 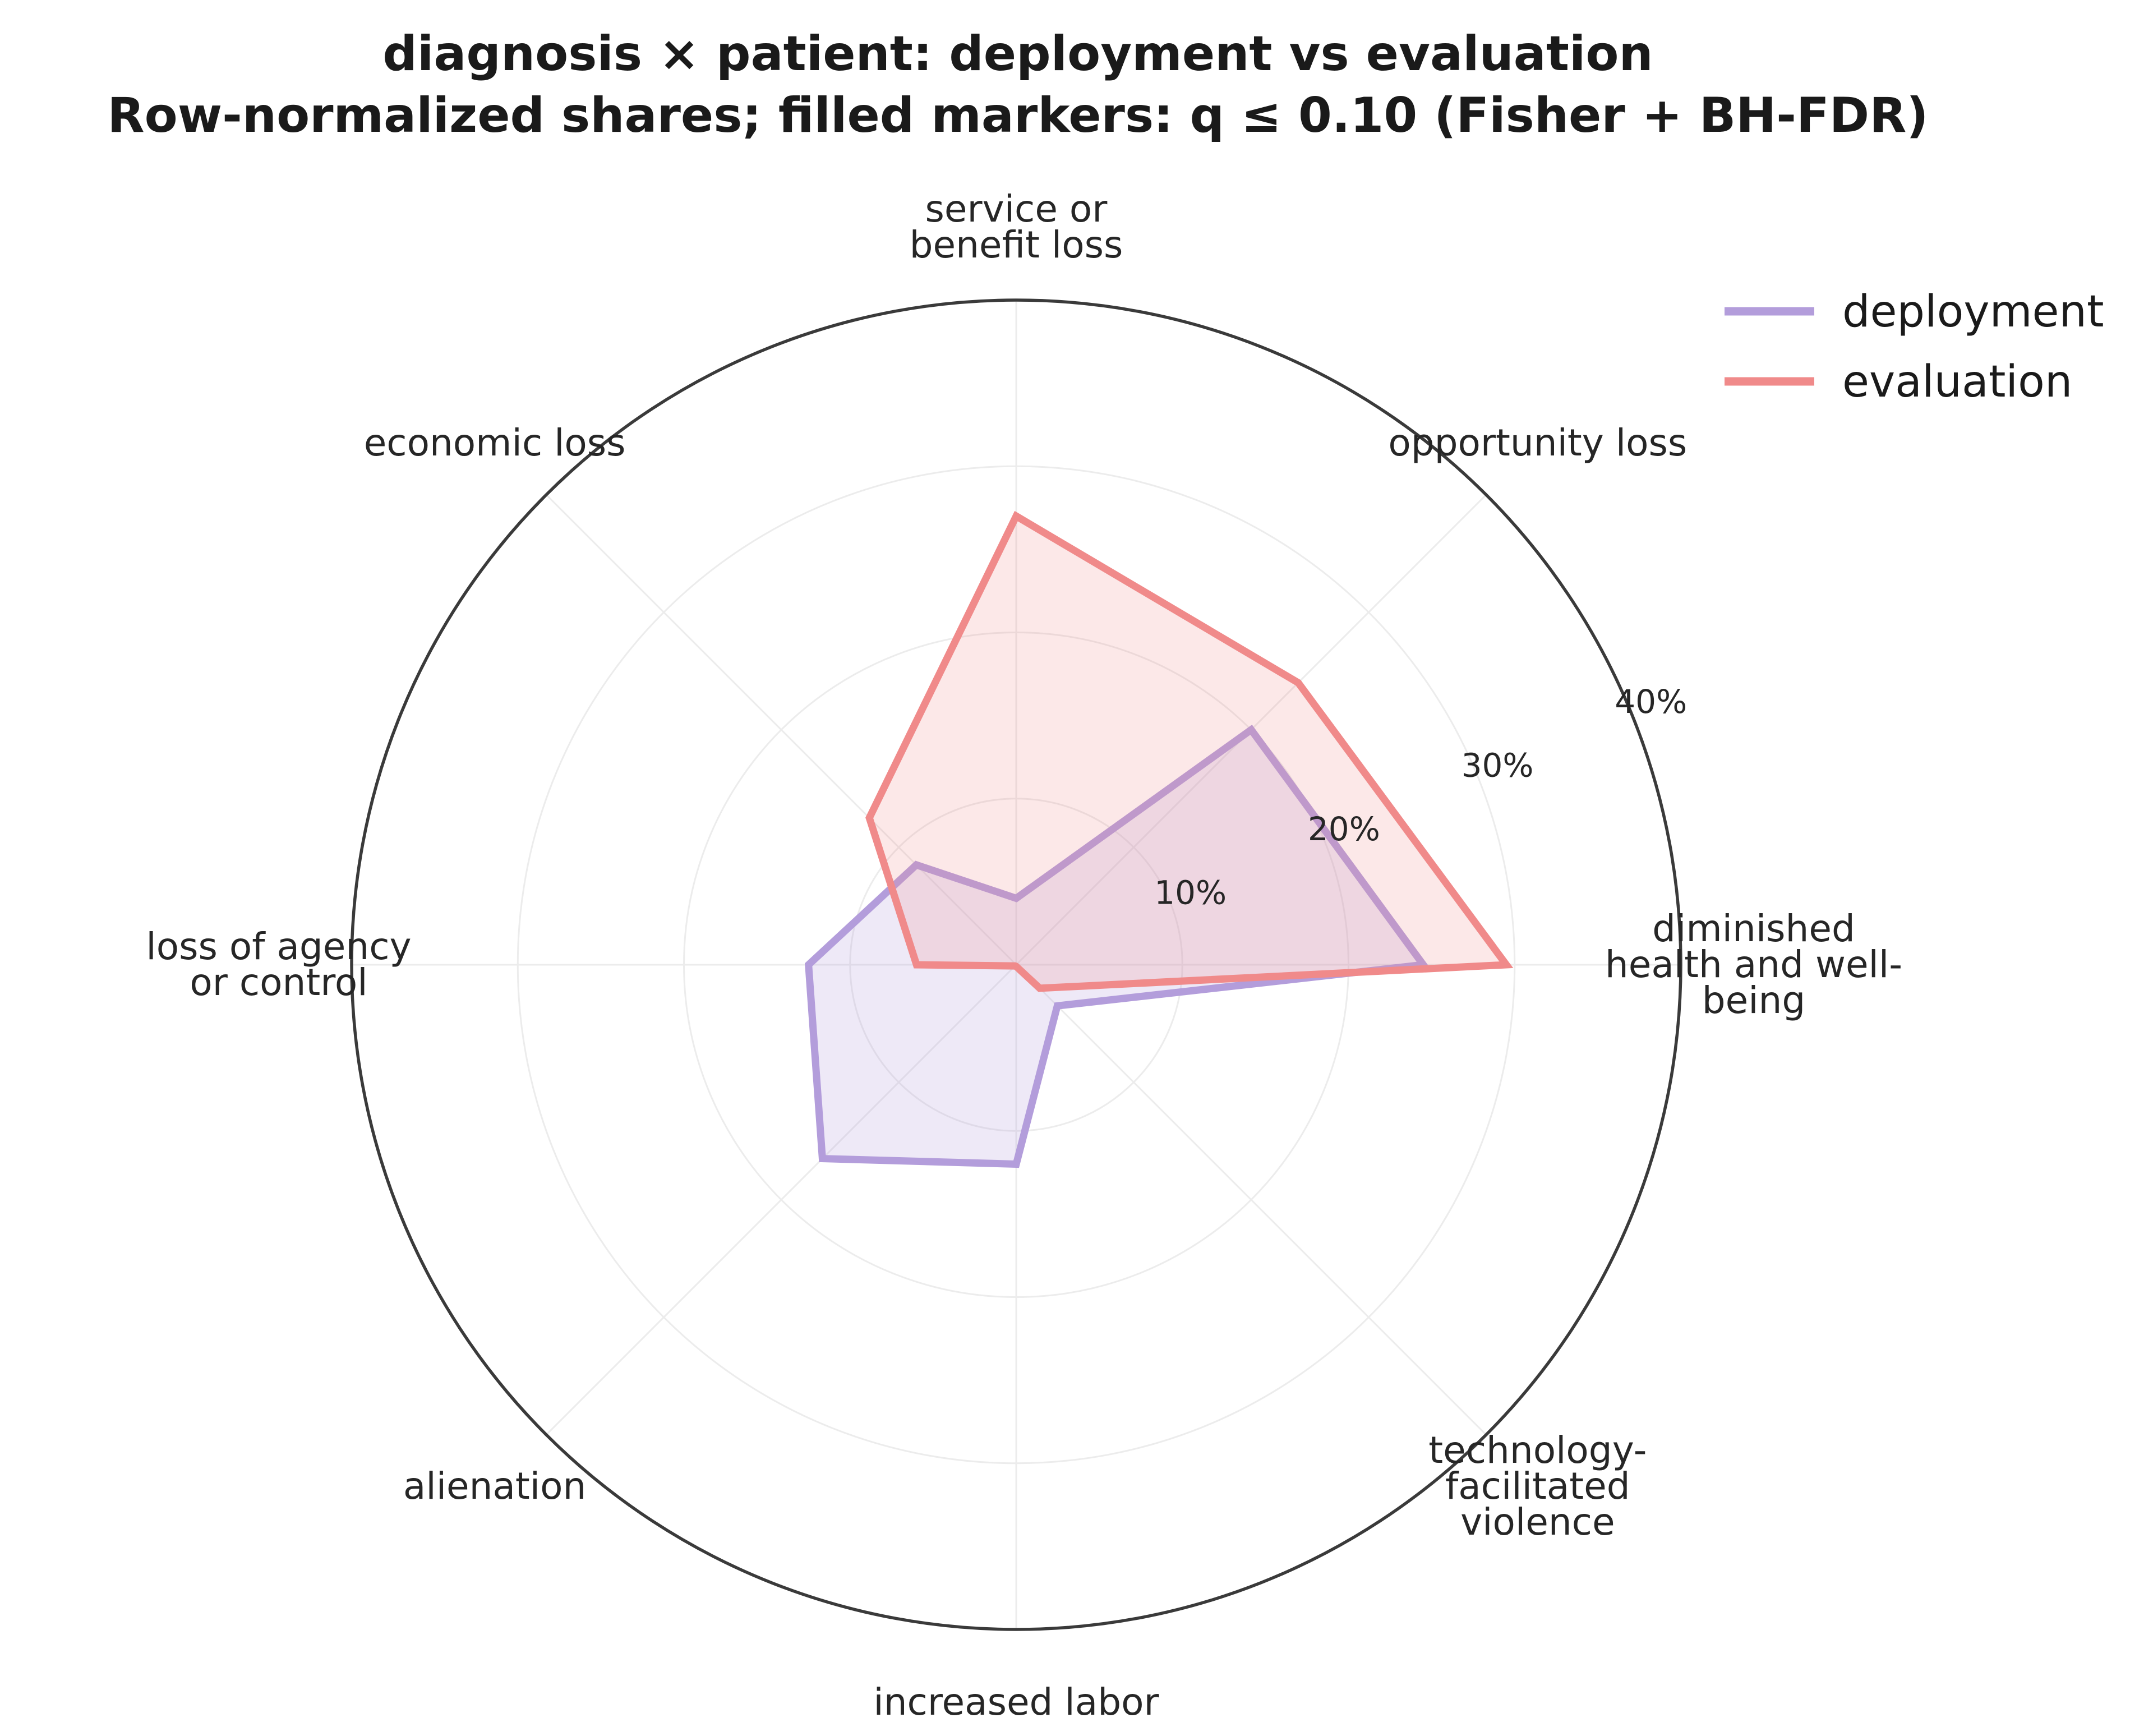 I want to click on category-label-7-line-2: violence, so click(x=1537, y=1522).